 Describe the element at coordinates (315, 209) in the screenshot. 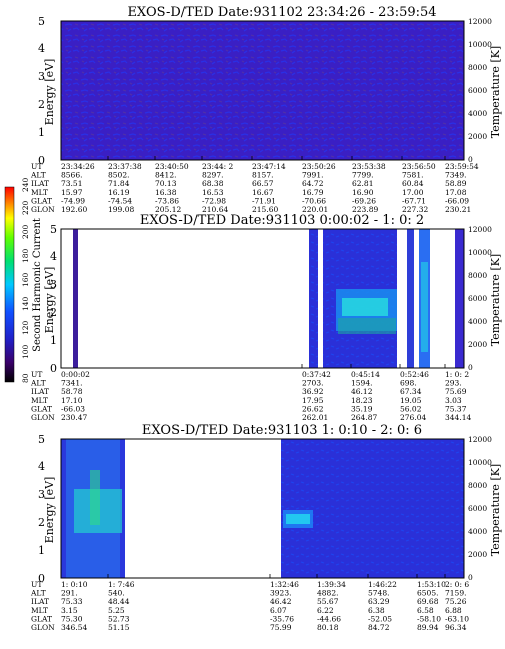

I see `footer-cell: 220.01` at that location.